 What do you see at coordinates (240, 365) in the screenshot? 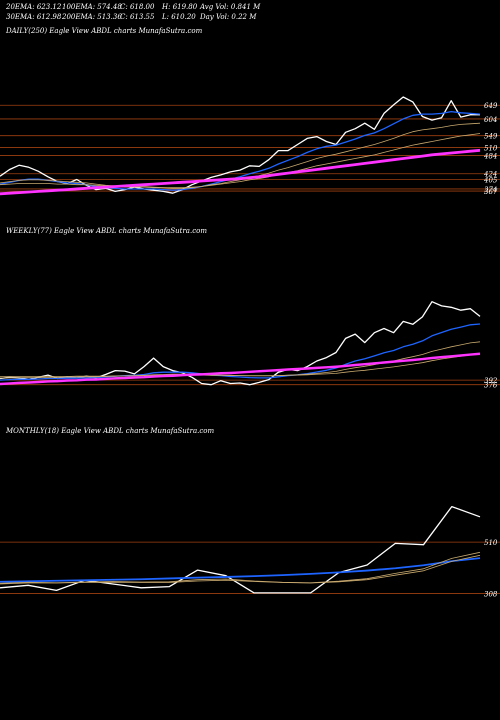
I see `weekly-ema-mid-line` at bounding box center [240, 365].